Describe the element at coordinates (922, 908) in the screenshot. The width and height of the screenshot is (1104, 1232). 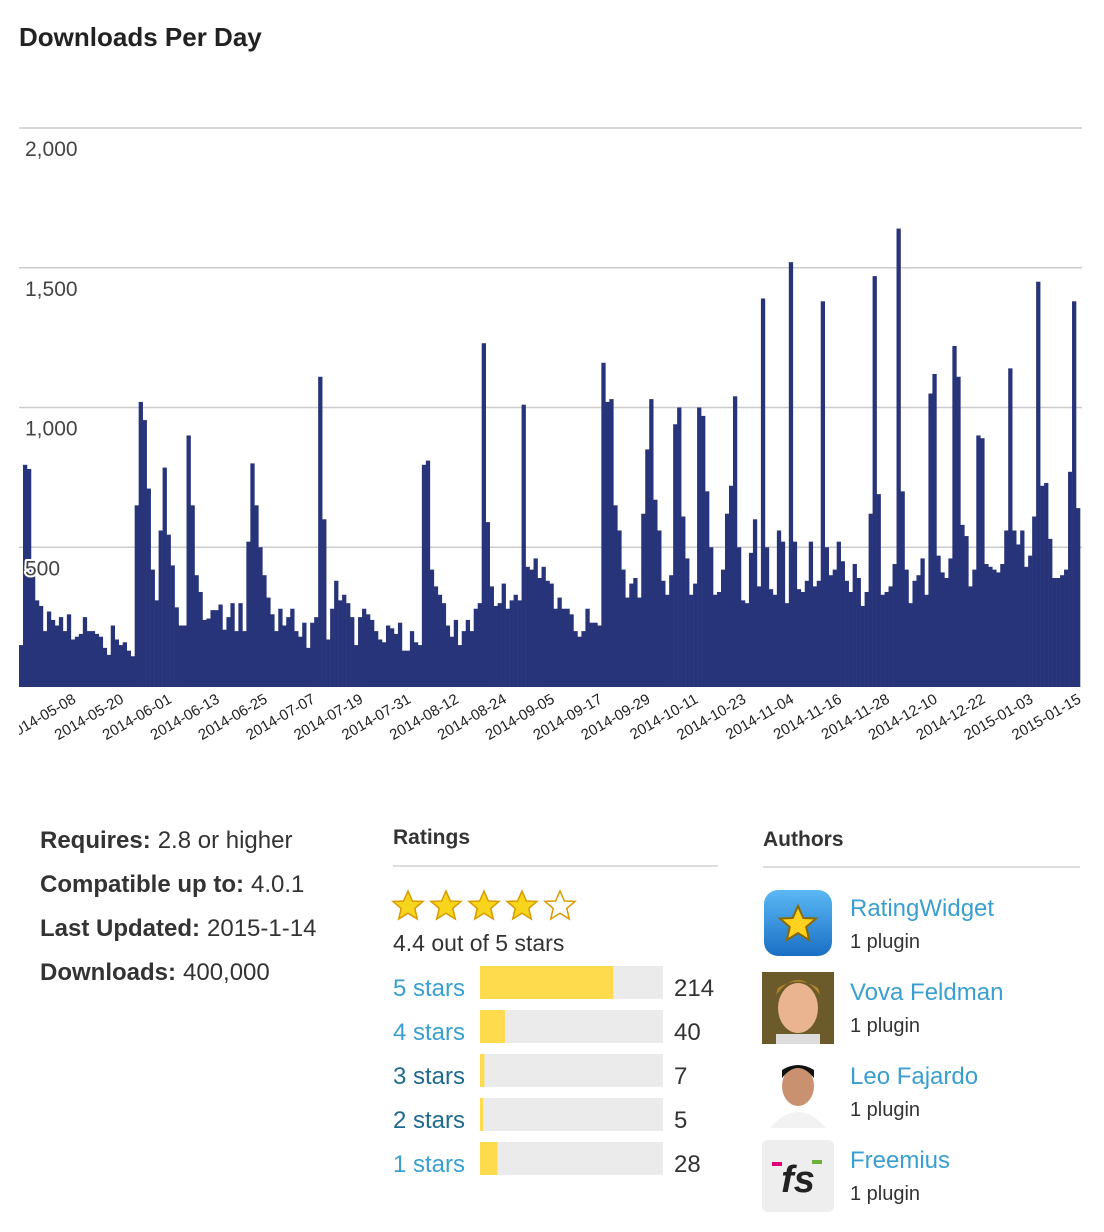
I see `author-name: RatingWidget` at that location.